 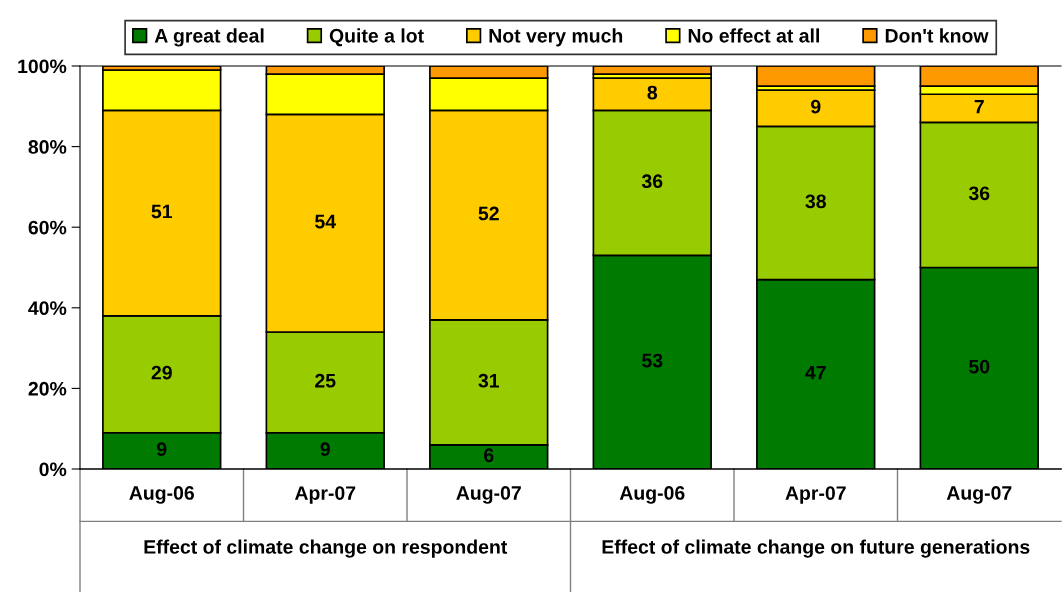 What do you see at coordinates (209, 37) in the screenshot?
I see `legend-label: A great deal` at bounding box center [209, 37].